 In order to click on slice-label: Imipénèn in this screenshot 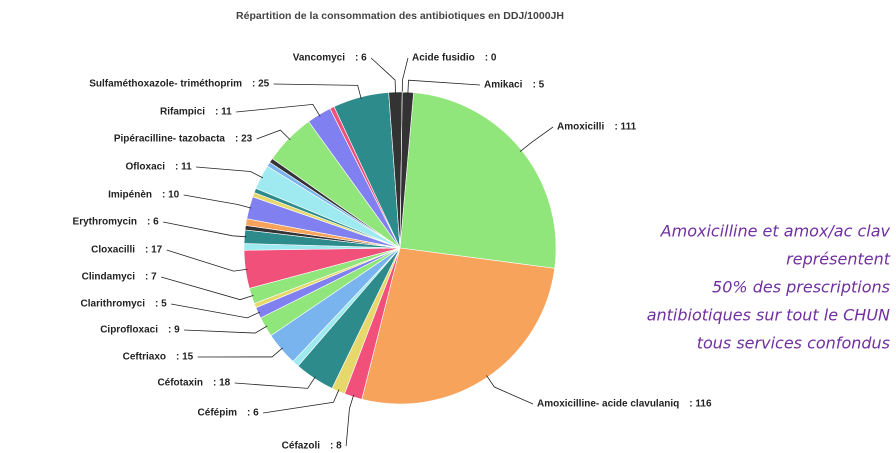, I will do `click(130, 195)`.